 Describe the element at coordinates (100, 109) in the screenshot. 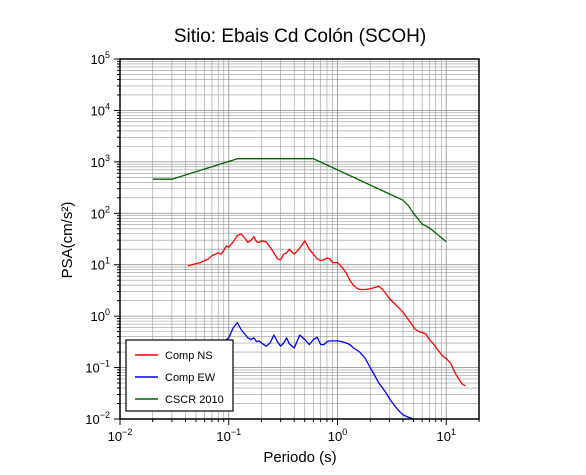

I see `y-tick-label: 10⁴` at that location.